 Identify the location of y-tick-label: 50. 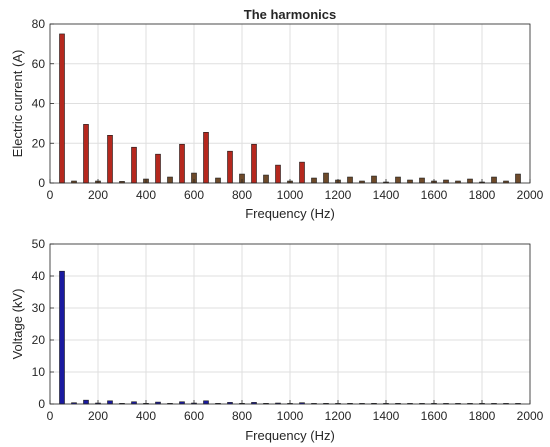
(39, 244).